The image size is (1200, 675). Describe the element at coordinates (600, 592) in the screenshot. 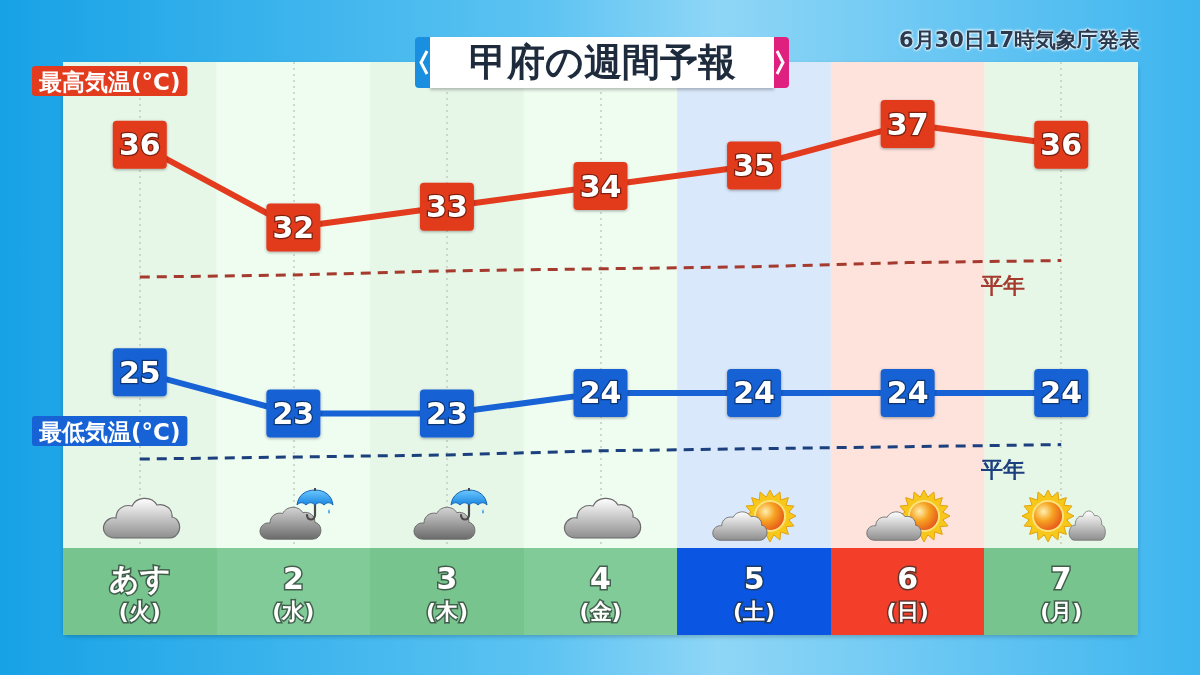

I see `x-tick-label: 4 (金)` at that location.